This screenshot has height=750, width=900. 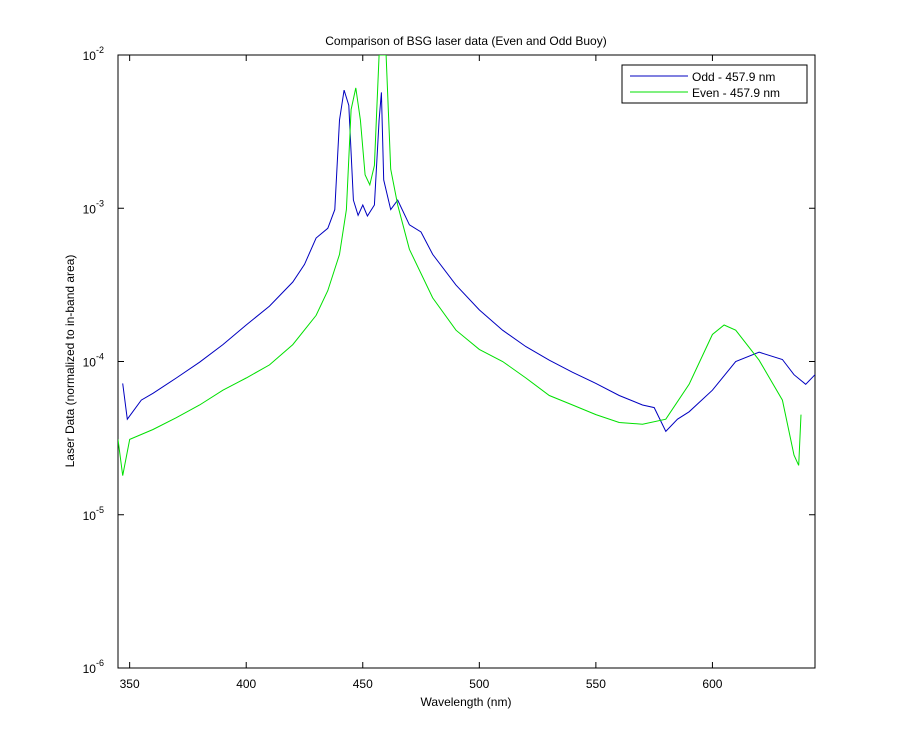 What do you see at coordinates (363, 684) in the screenshot?
I see `x-tick-label: 450` at bounding box center [363, 684].